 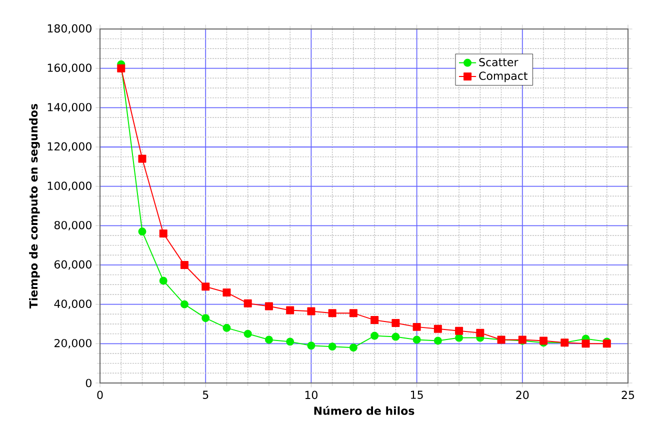 What do you see at coordinates (70, 147) in the screenshot?
I see `y-tick-label: 120,000` at bounding box center [70, 147].